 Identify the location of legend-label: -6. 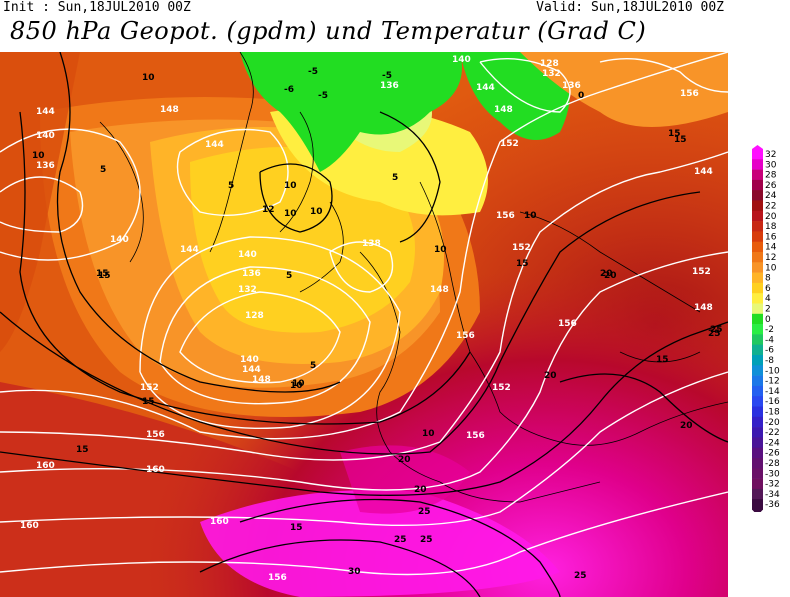
(769, 351).